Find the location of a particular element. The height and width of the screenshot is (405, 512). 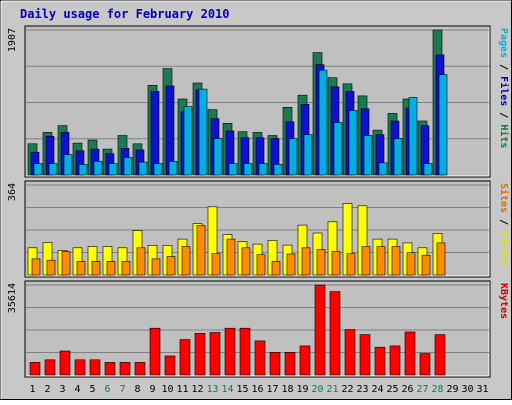

x-tick-label-day-5: 5 is located at coordinates (92, 389).